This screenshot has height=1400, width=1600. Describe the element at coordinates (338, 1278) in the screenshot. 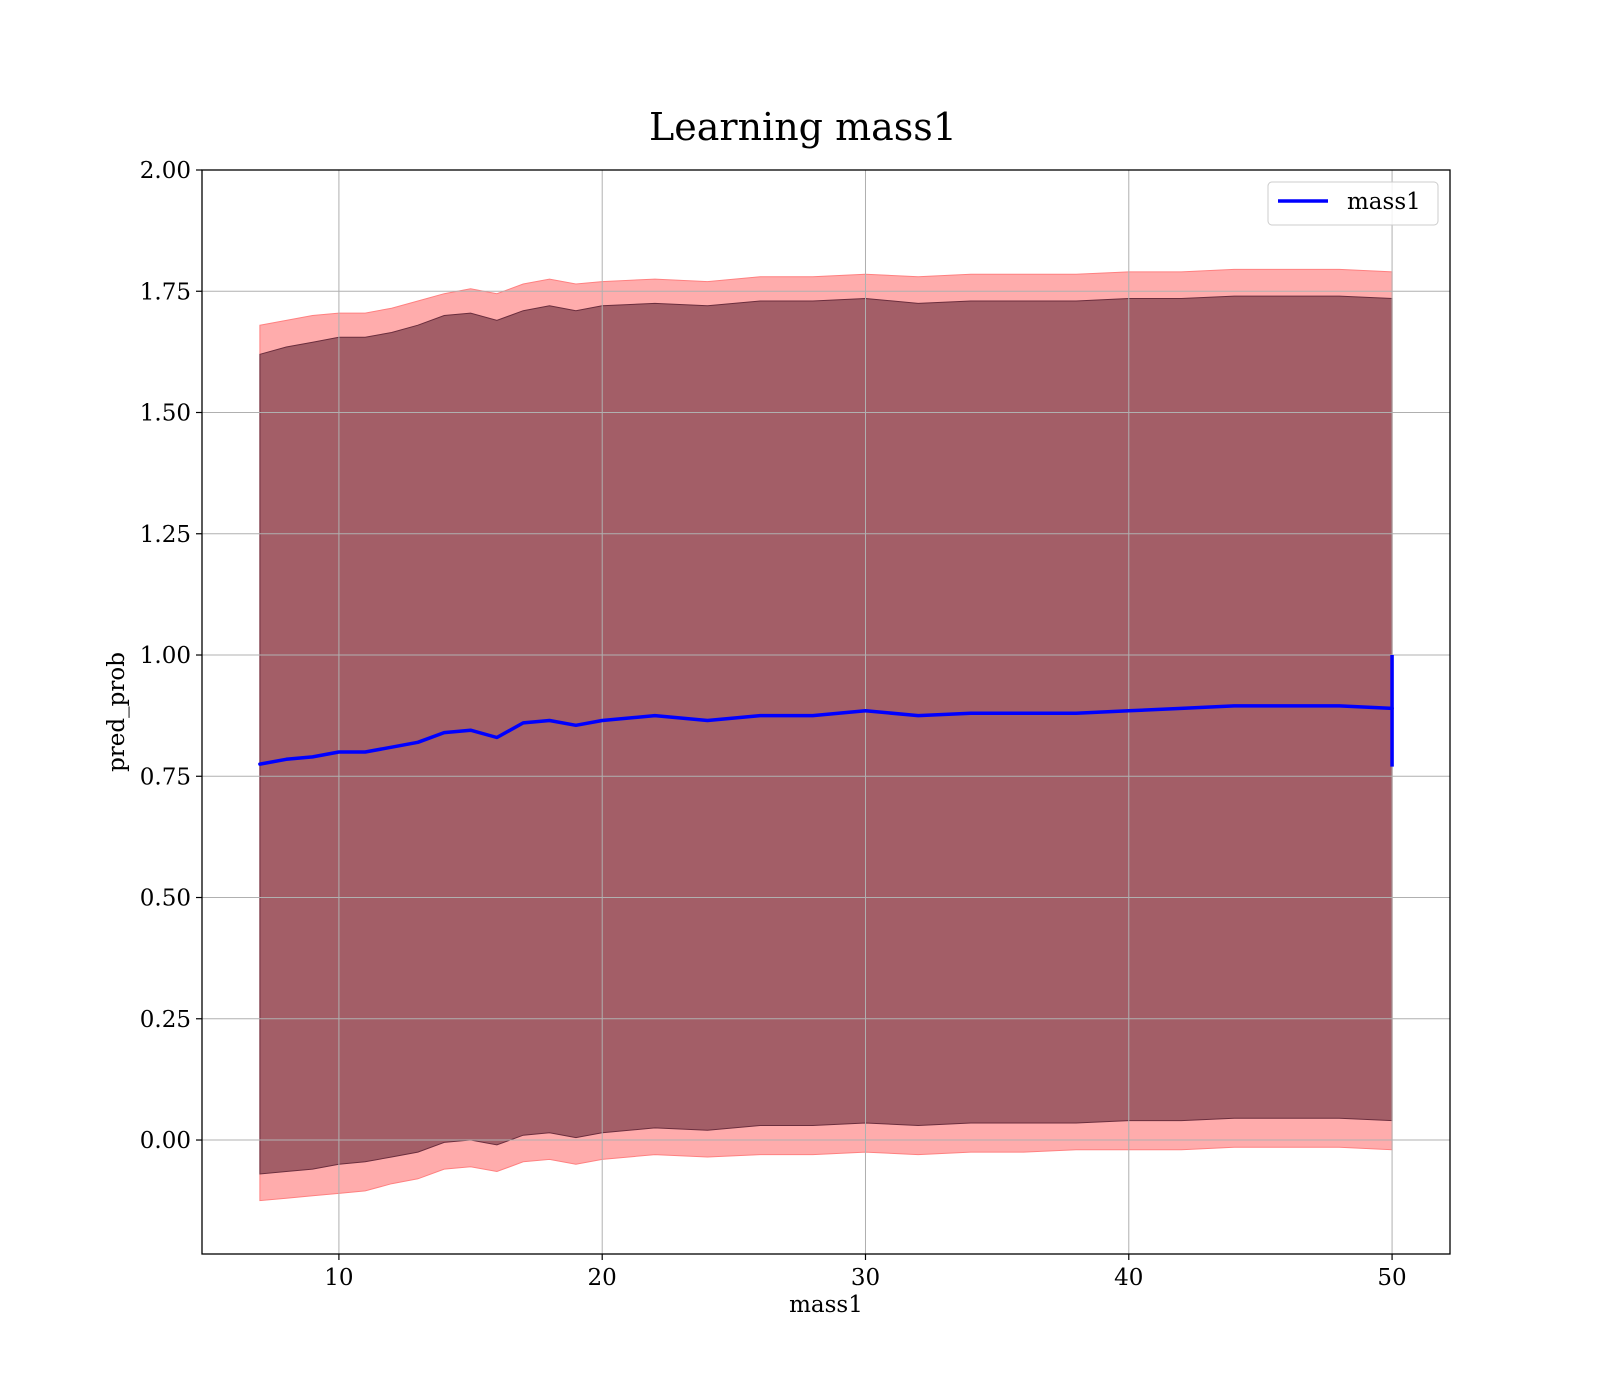

I see `x-tick-label: 10` at that location.